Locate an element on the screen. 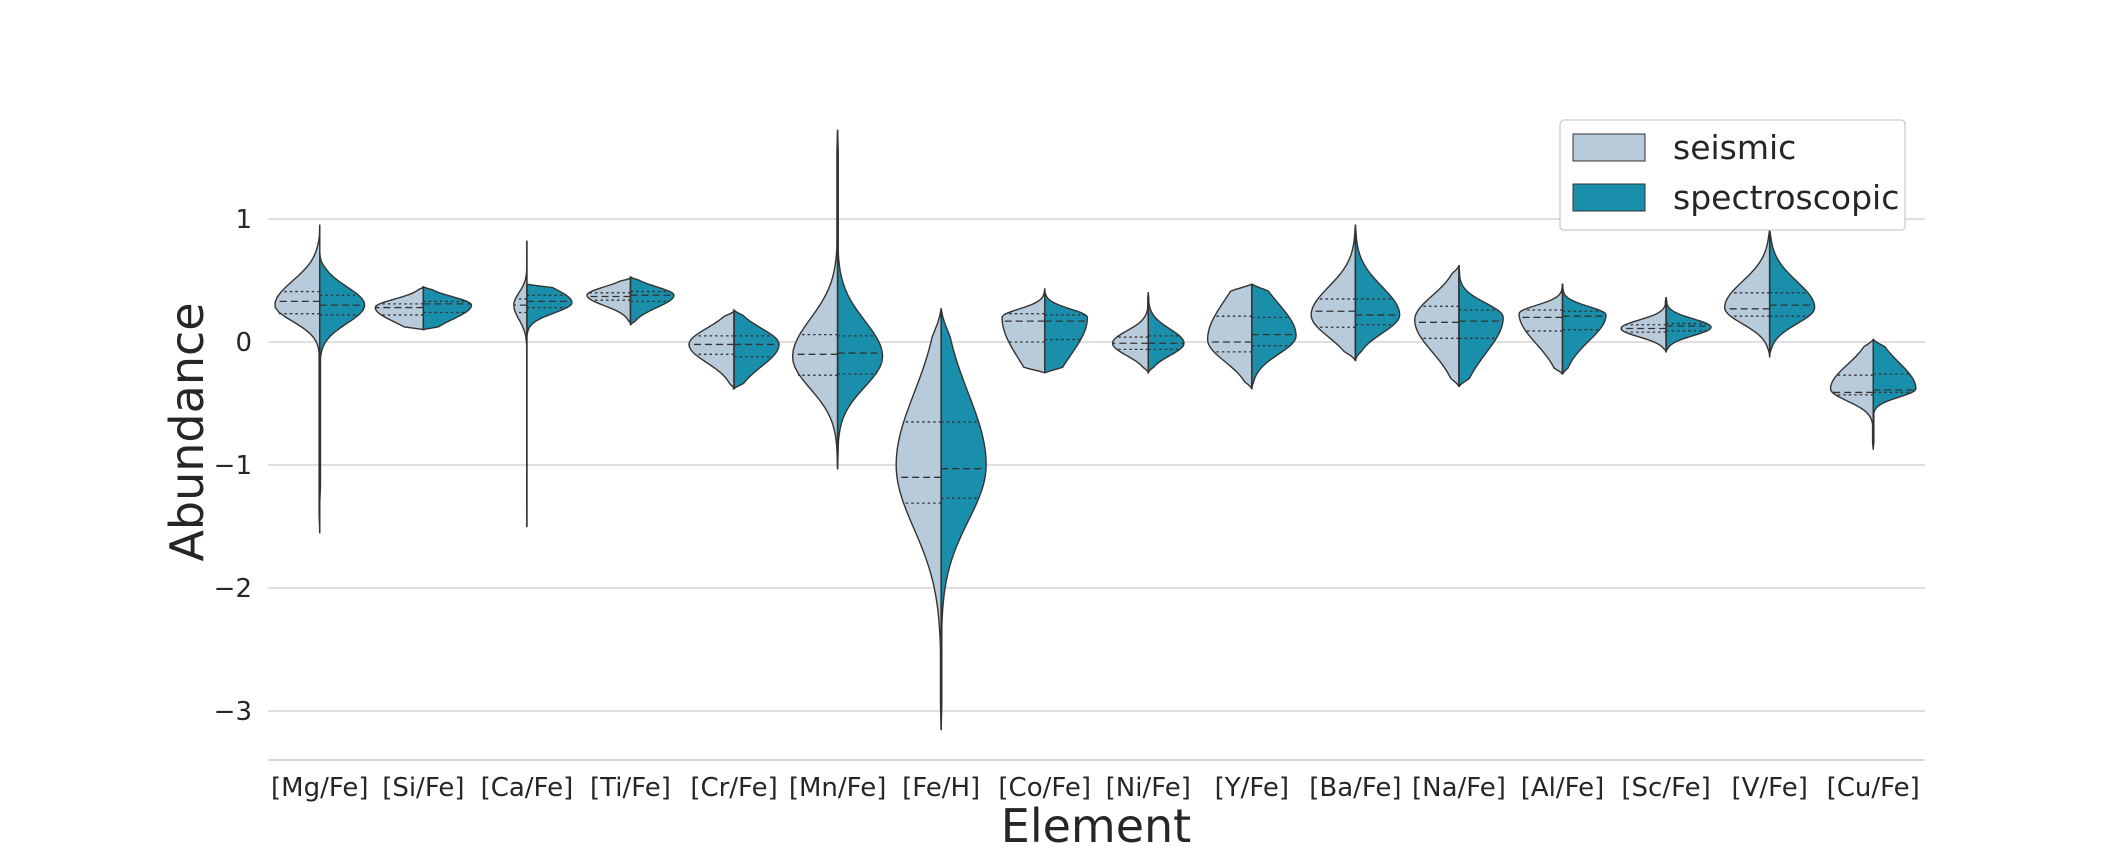 The width and height of the screenshot is (2125, 850). x-tick-label: [V/Fe] is located at coordinates (1769, 788).